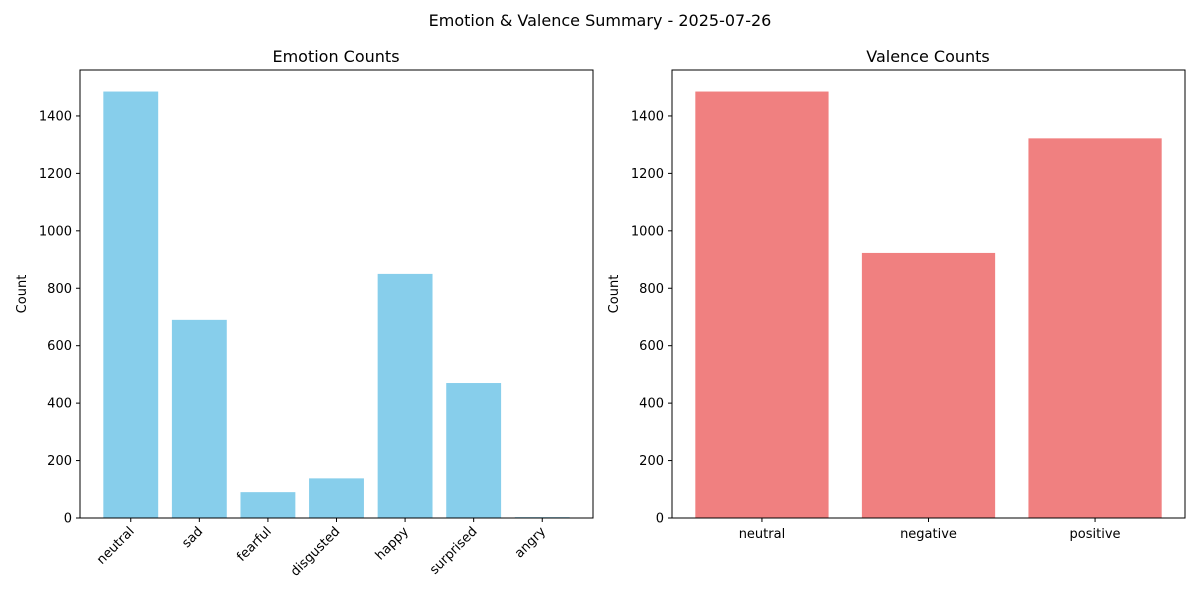 The image size is (1200, 604). What do you see at coordinates (268, 505) in the screenshot?
I see `emotion-bar-fearful` at bounding box center [268, 505].